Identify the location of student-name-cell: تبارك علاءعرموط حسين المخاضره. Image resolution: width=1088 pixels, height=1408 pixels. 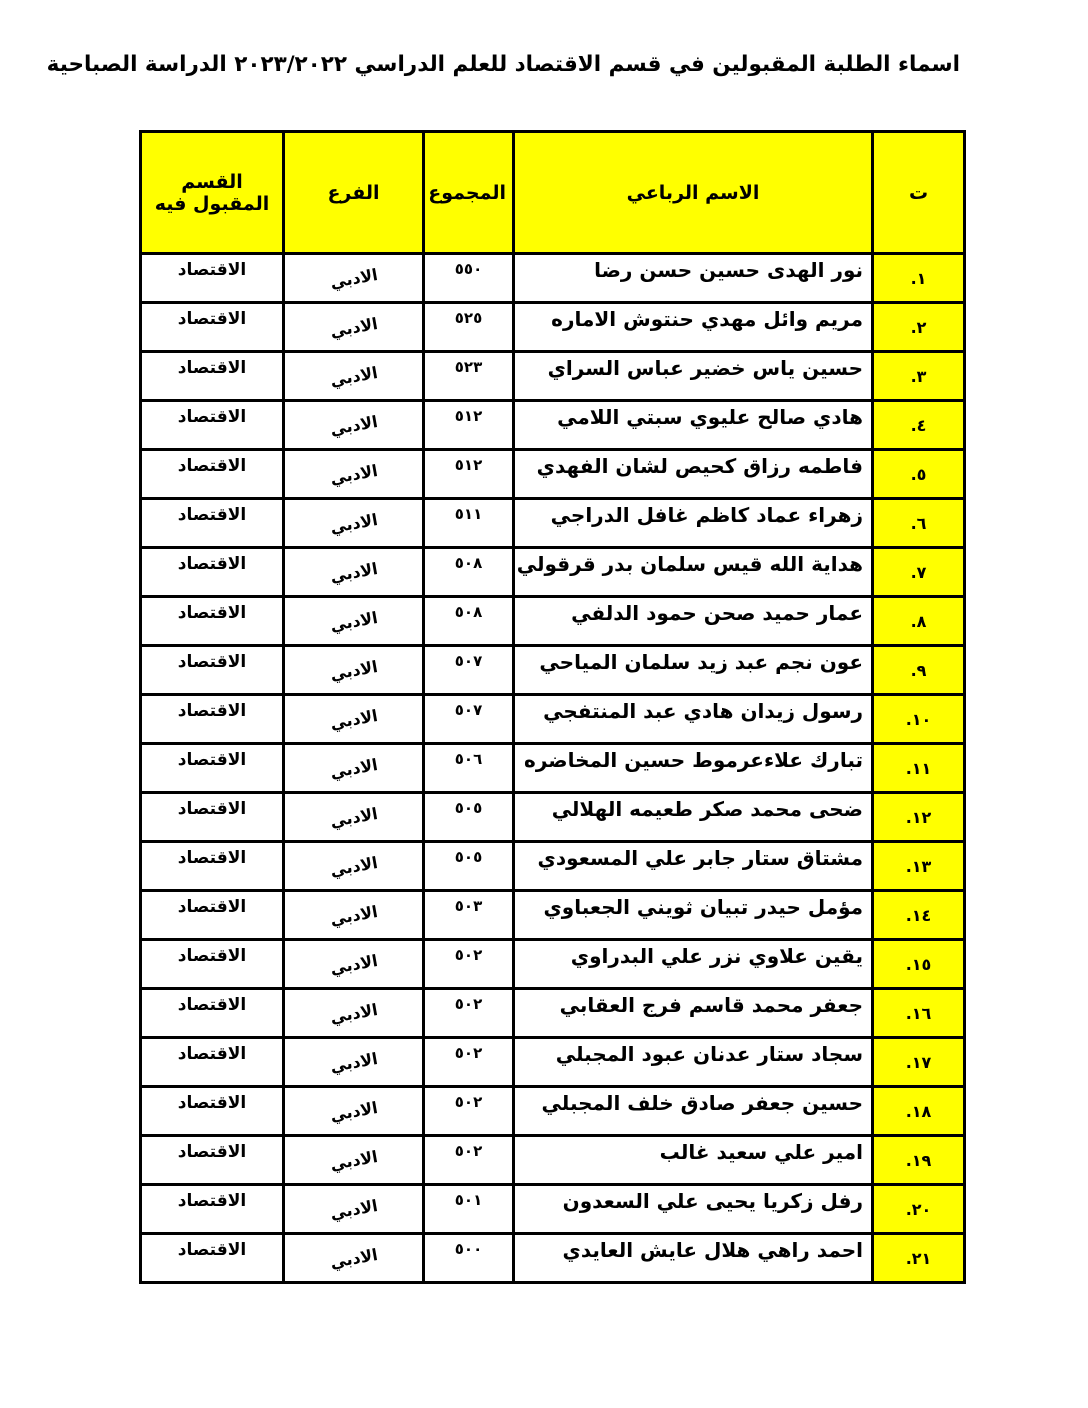
(693, 768).